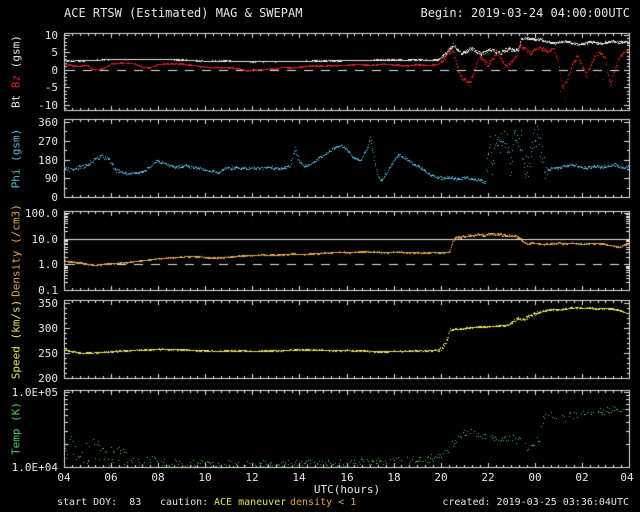  Describe the element at coordinates (51, 178) in the screenshot. I see `y-tick-label-phi: 90` at that location.